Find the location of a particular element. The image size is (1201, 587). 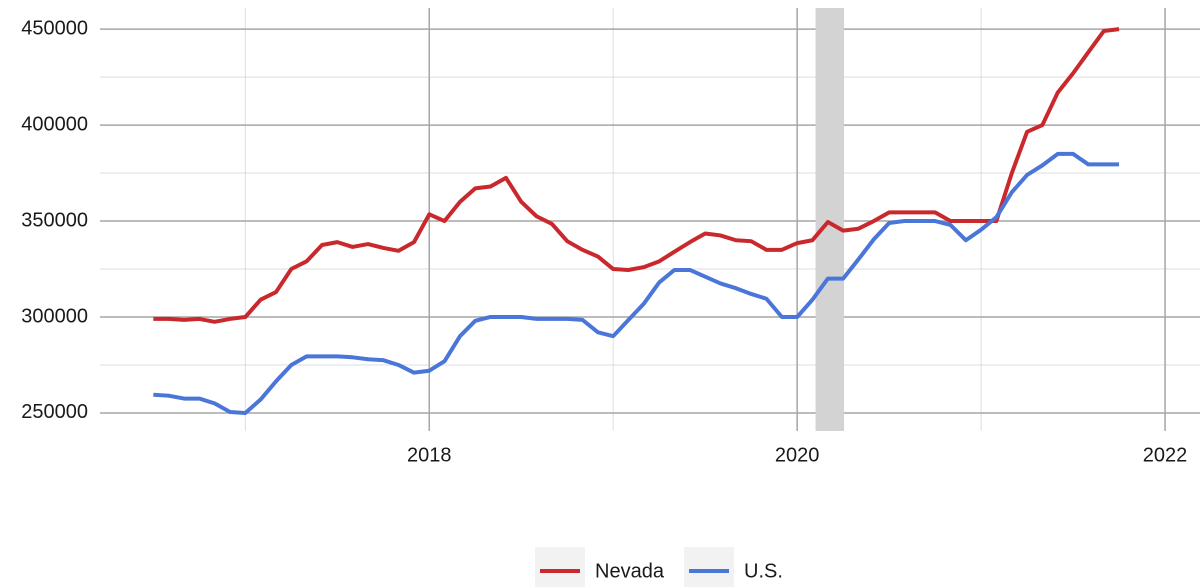

legend-label: Nevada is located at coordinates (630, 571).